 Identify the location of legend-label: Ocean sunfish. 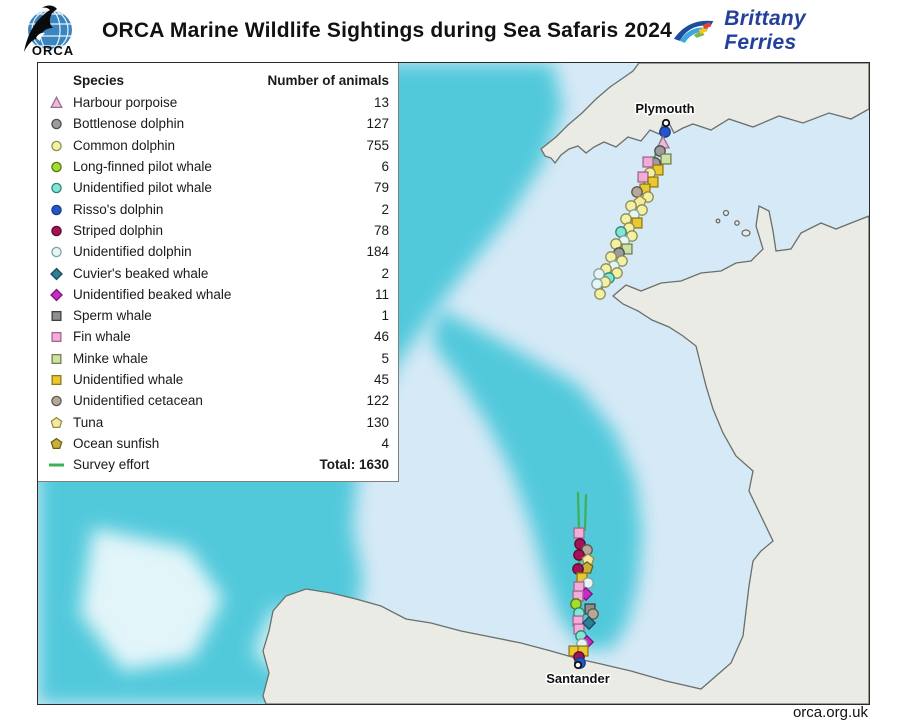
(116, 443).